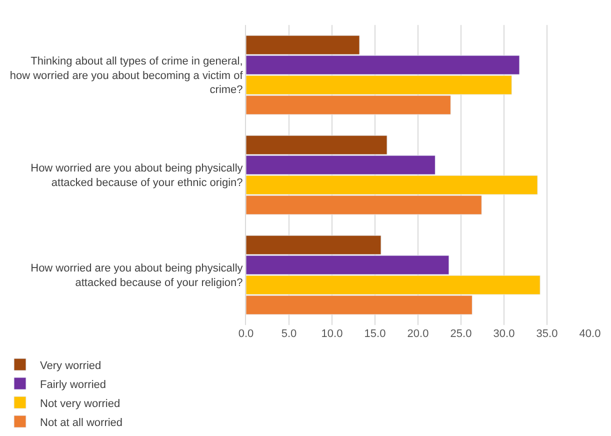 The height and width of the screenshot is (436, 611). Describe the element at coordinates (80, 404) in the screenshot. I see `legend-label: Not very worried` at that location.